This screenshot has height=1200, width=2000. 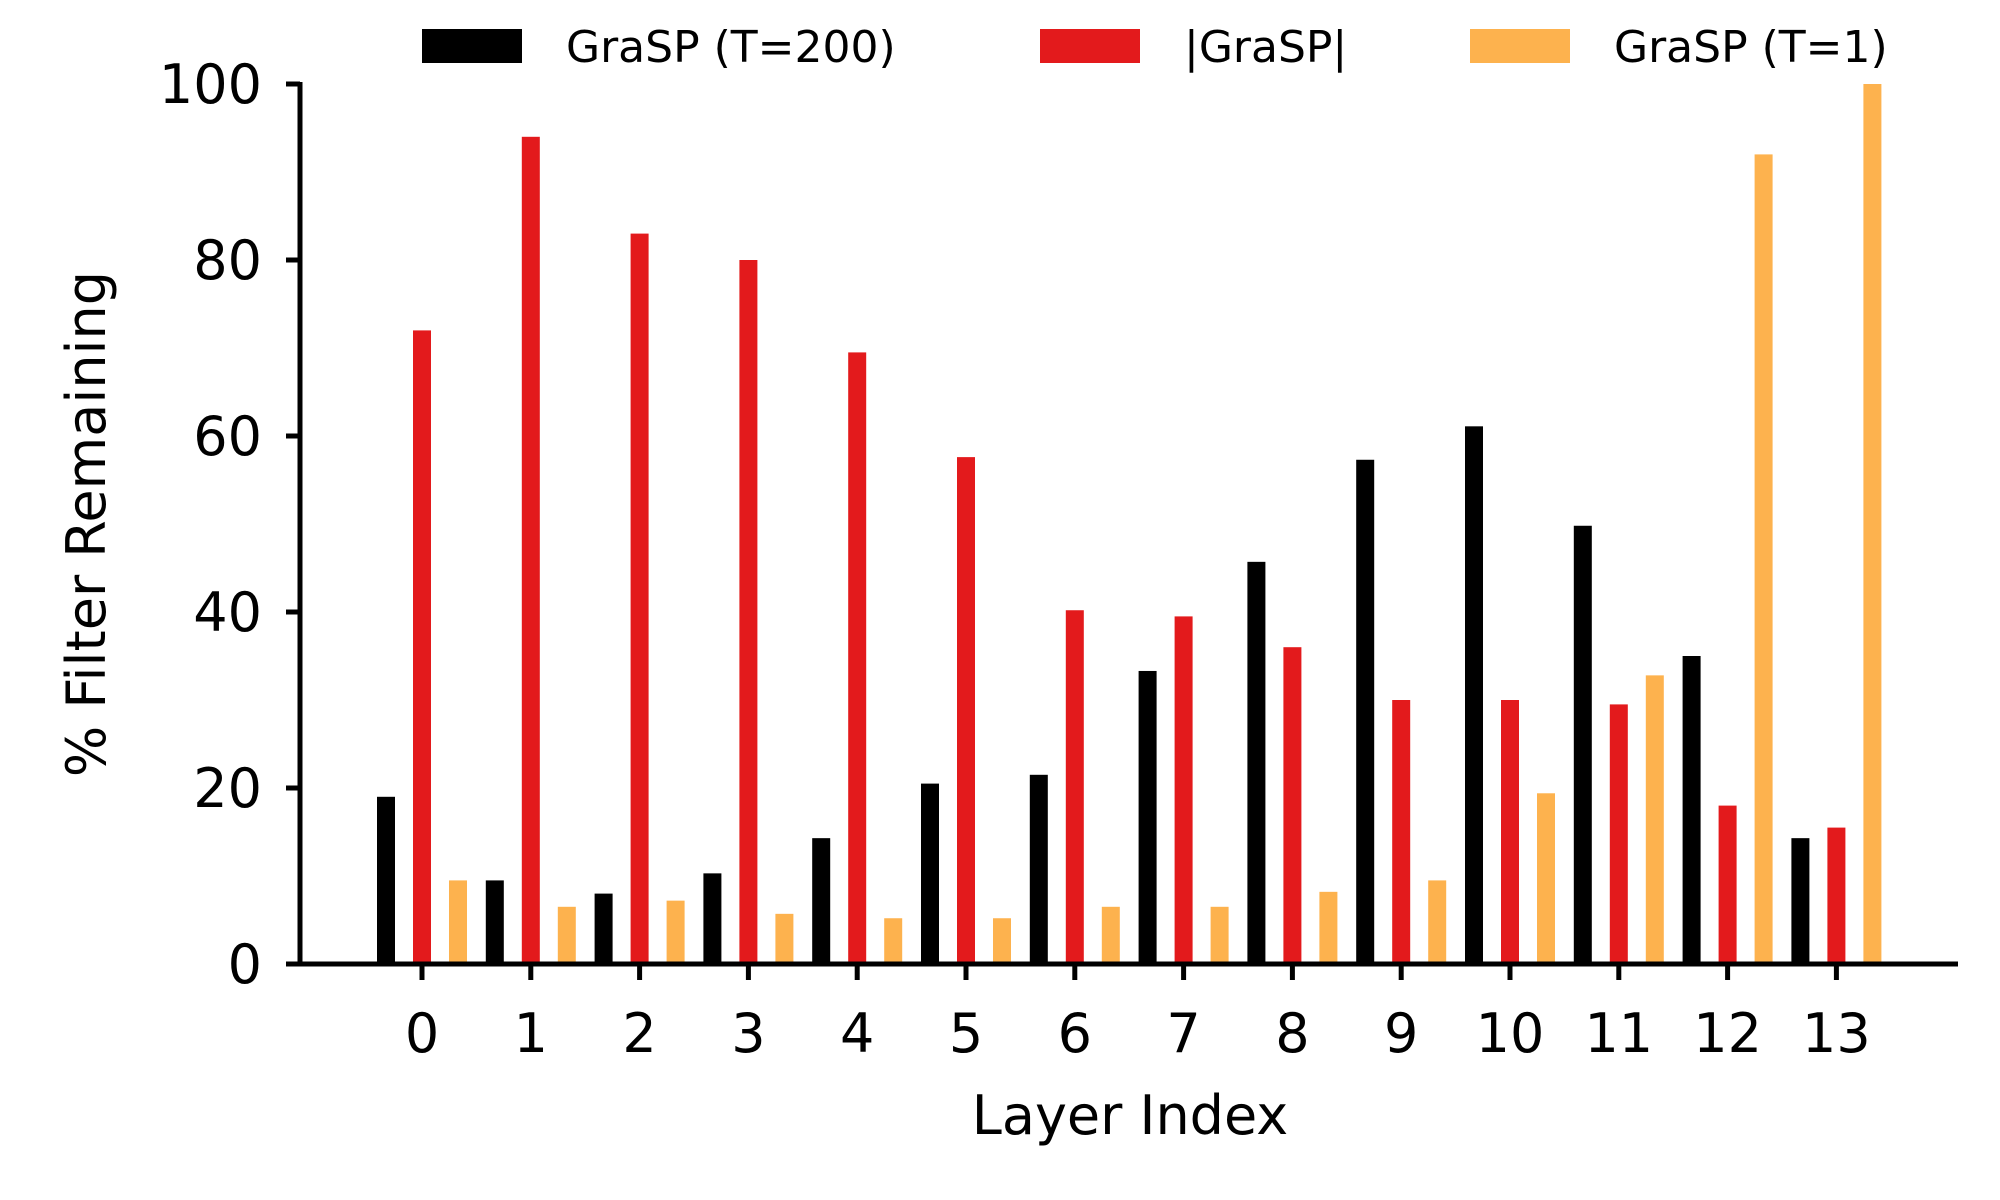 What do you see at coordinates (1155, 47) in the screenshot?
I see `legend: GraSP (T=200) |GraSP| GraSP (T=1)` at bounding box center [1155, 47].